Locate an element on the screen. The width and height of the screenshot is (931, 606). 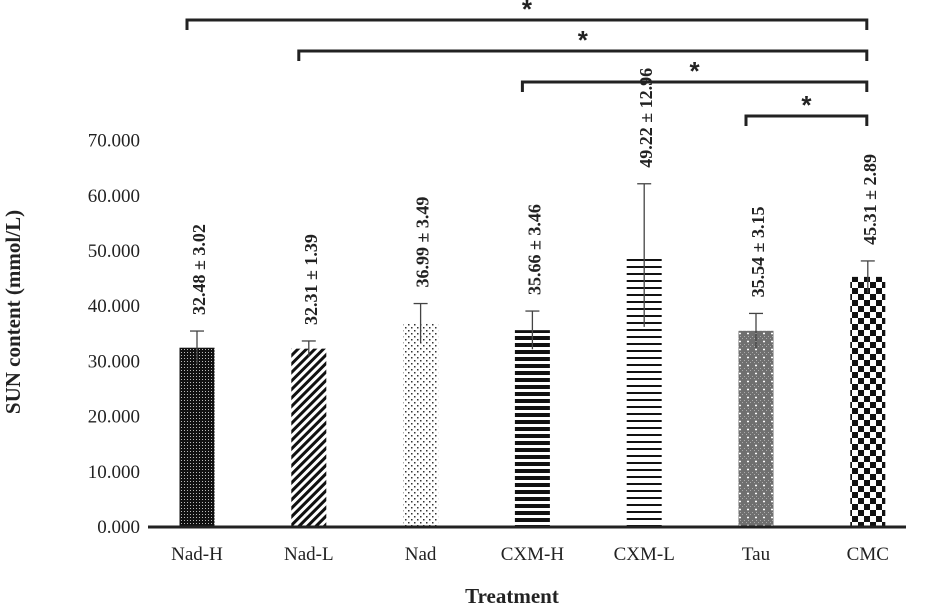
data-label: 32.48 ± 3.02 is located at coordinates (199, 269).